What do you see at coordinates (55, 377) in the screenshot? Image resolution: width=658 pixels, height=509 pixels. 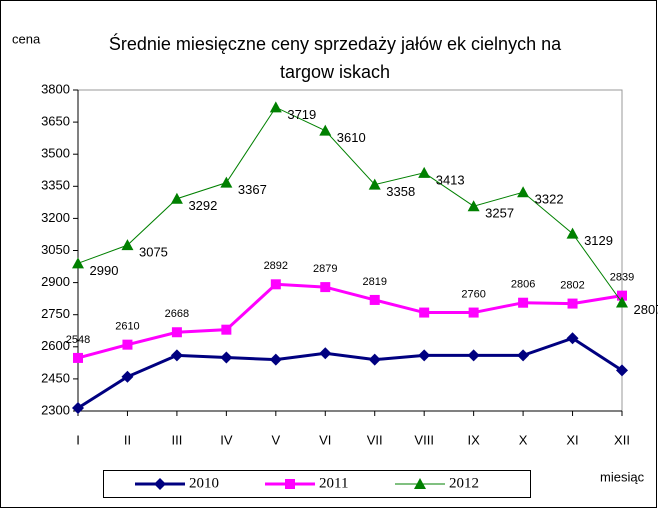 I see `y-tick-label: 2450` at bounding box center [55, 377].